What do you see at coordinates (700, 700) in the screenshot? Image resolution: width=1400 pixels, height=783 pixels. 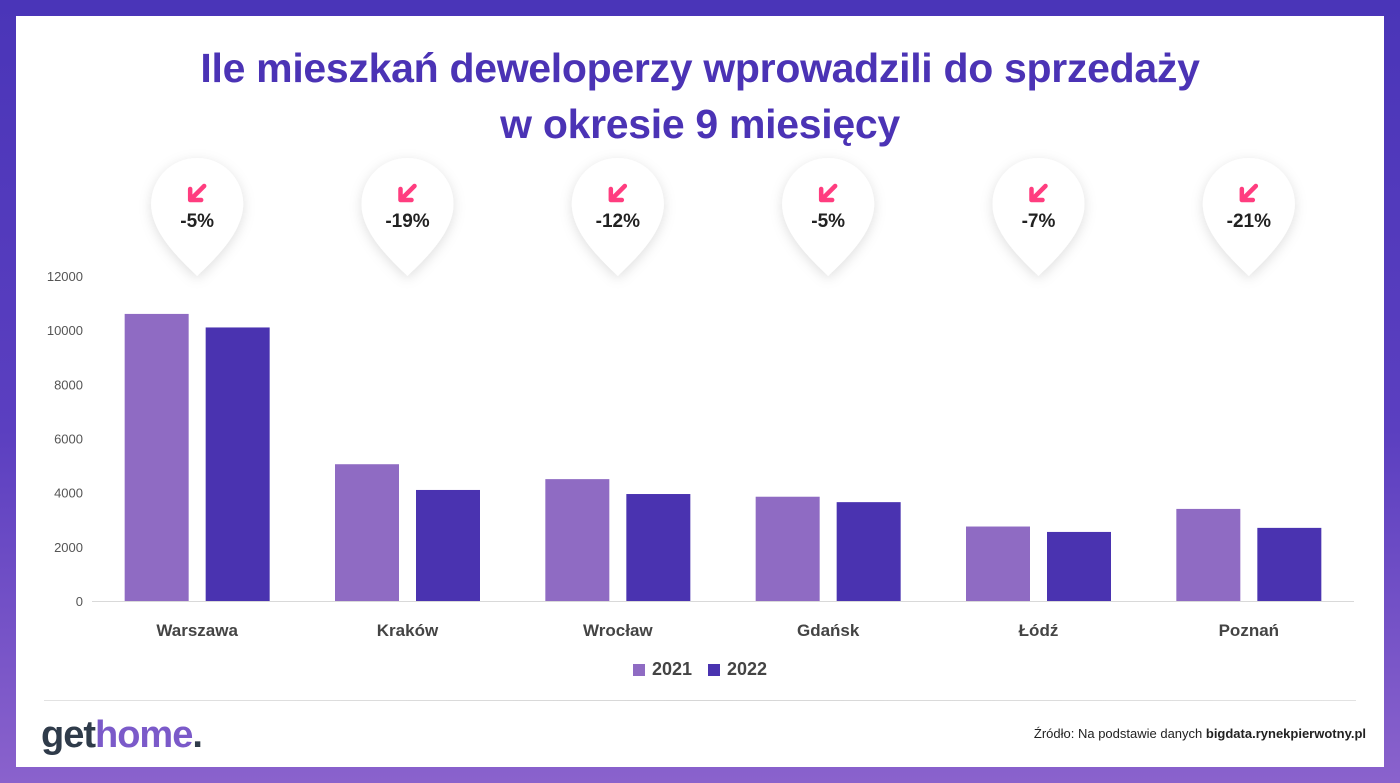 I see `footer-divider` at bounding box center [700, 700].